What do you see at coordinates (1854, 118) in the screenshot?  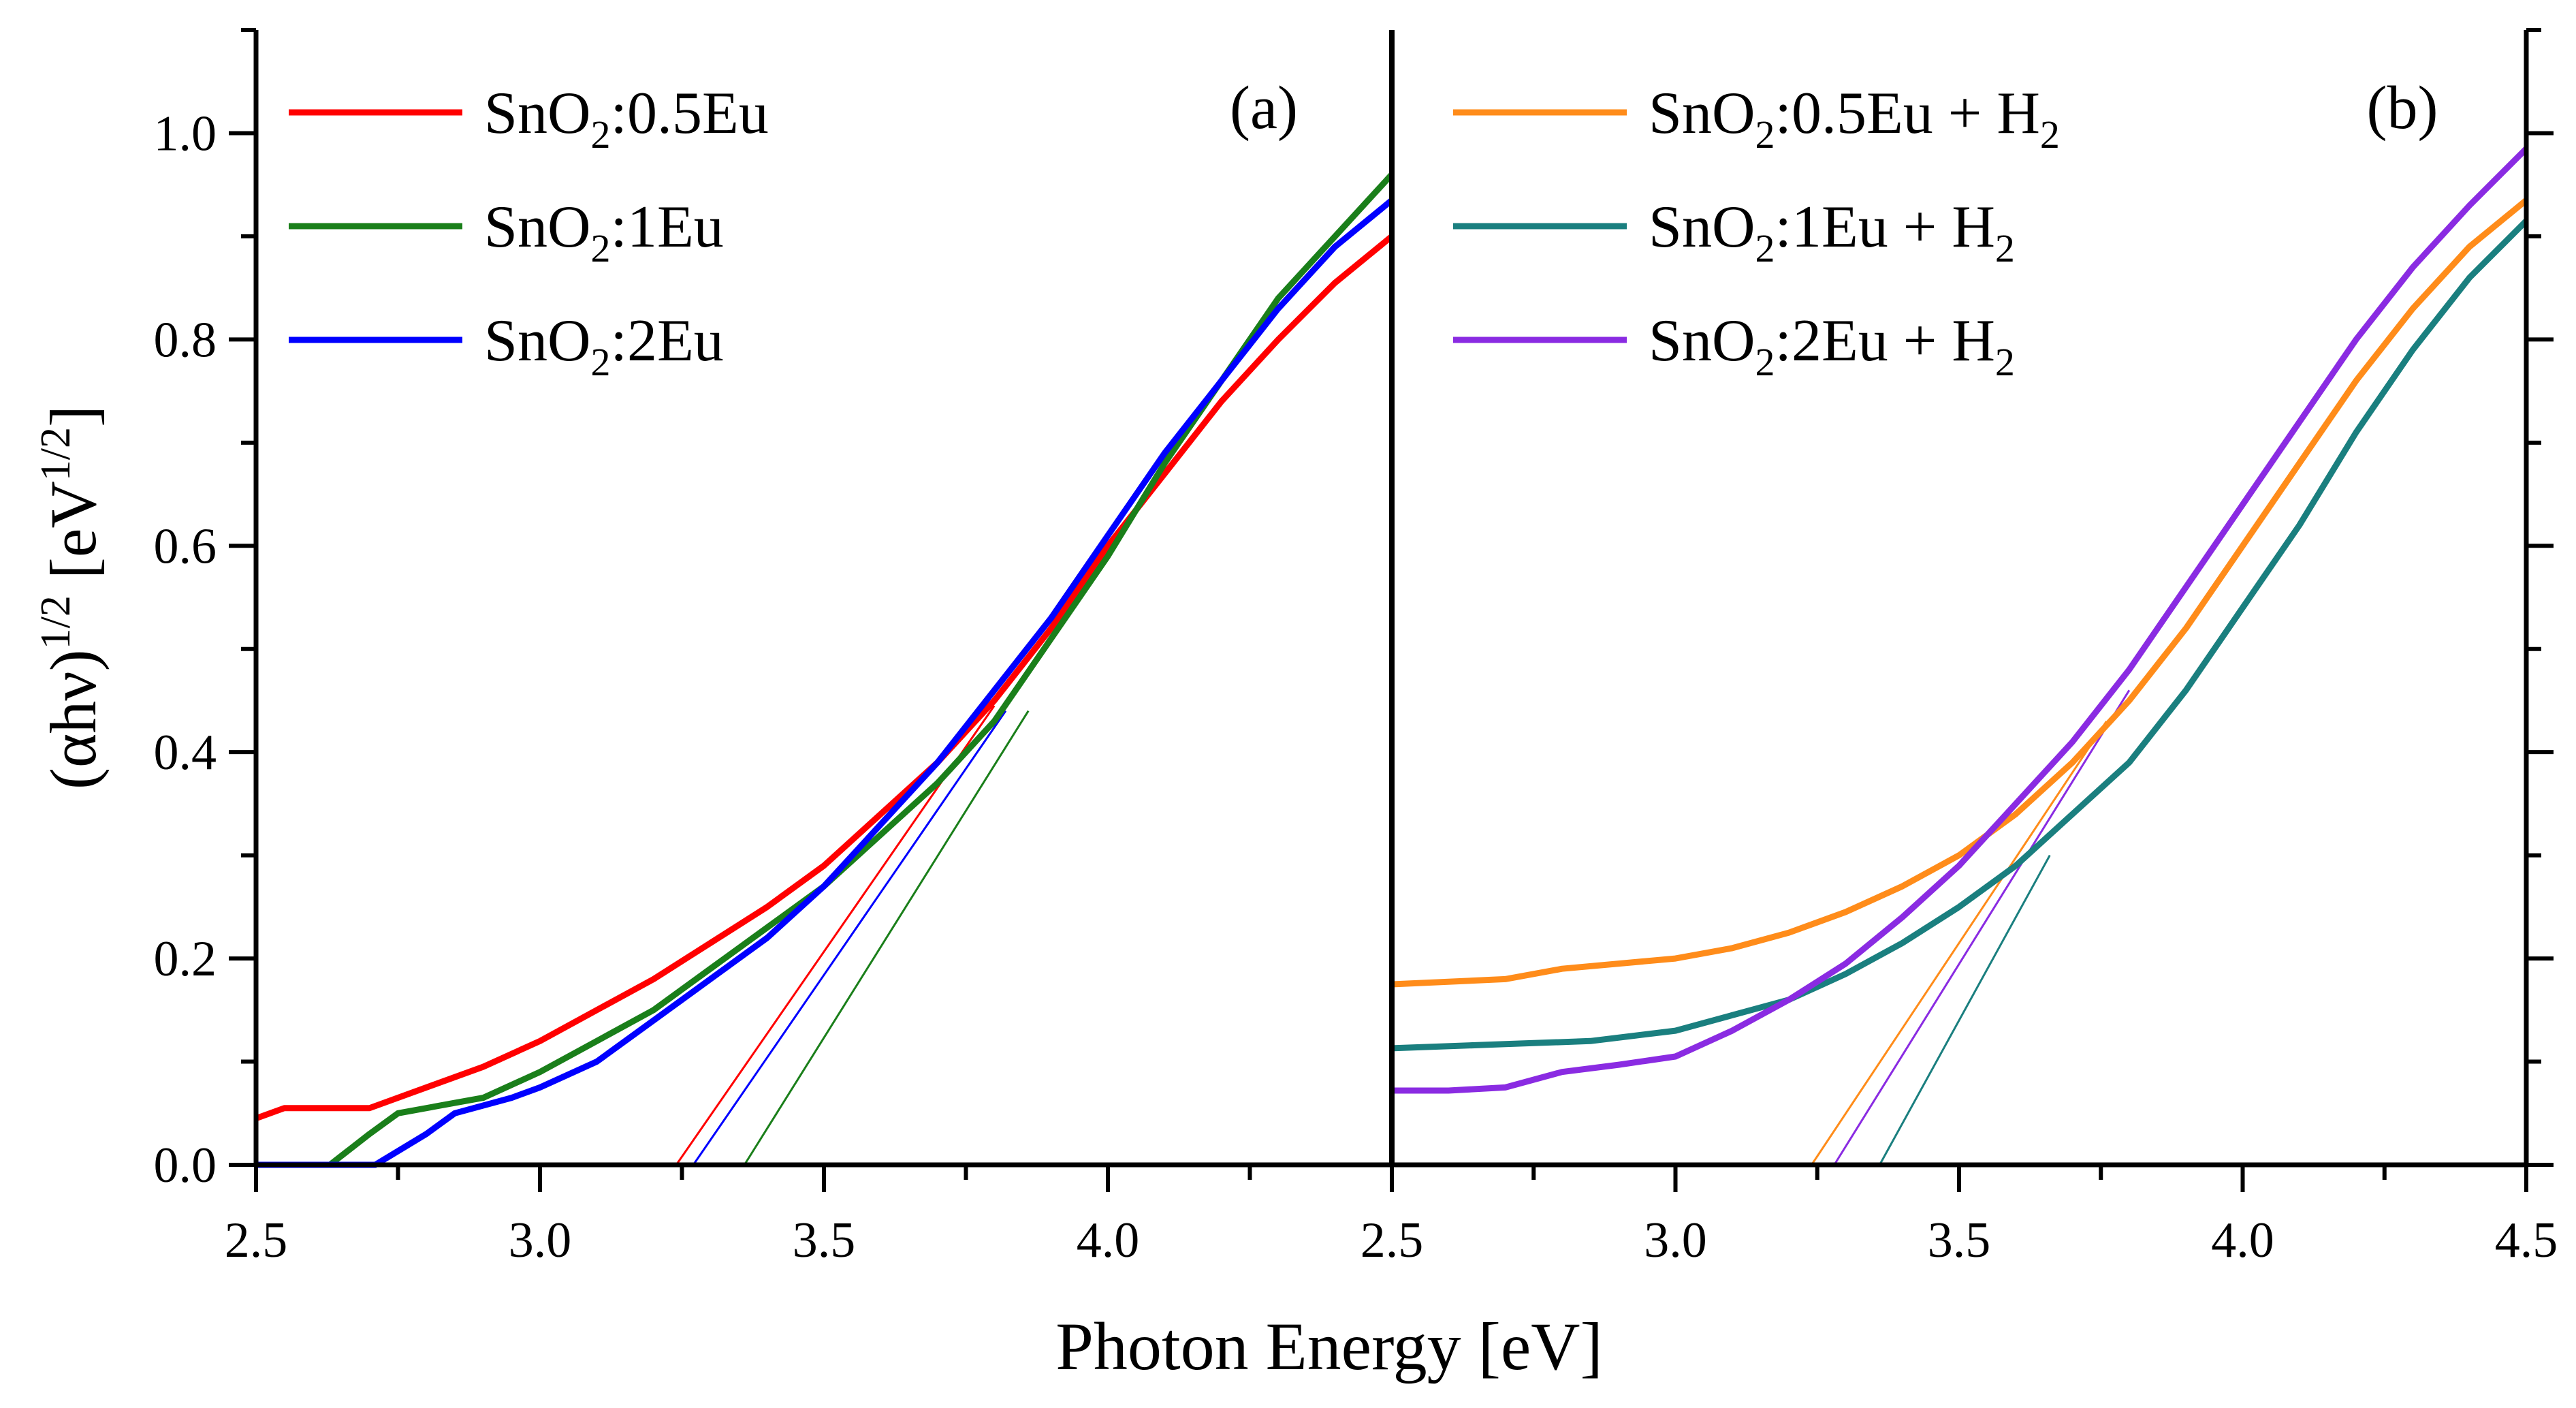 I see `legend-label: SnO2:0.5Eu + H2` at bounding box center [1854, 118].